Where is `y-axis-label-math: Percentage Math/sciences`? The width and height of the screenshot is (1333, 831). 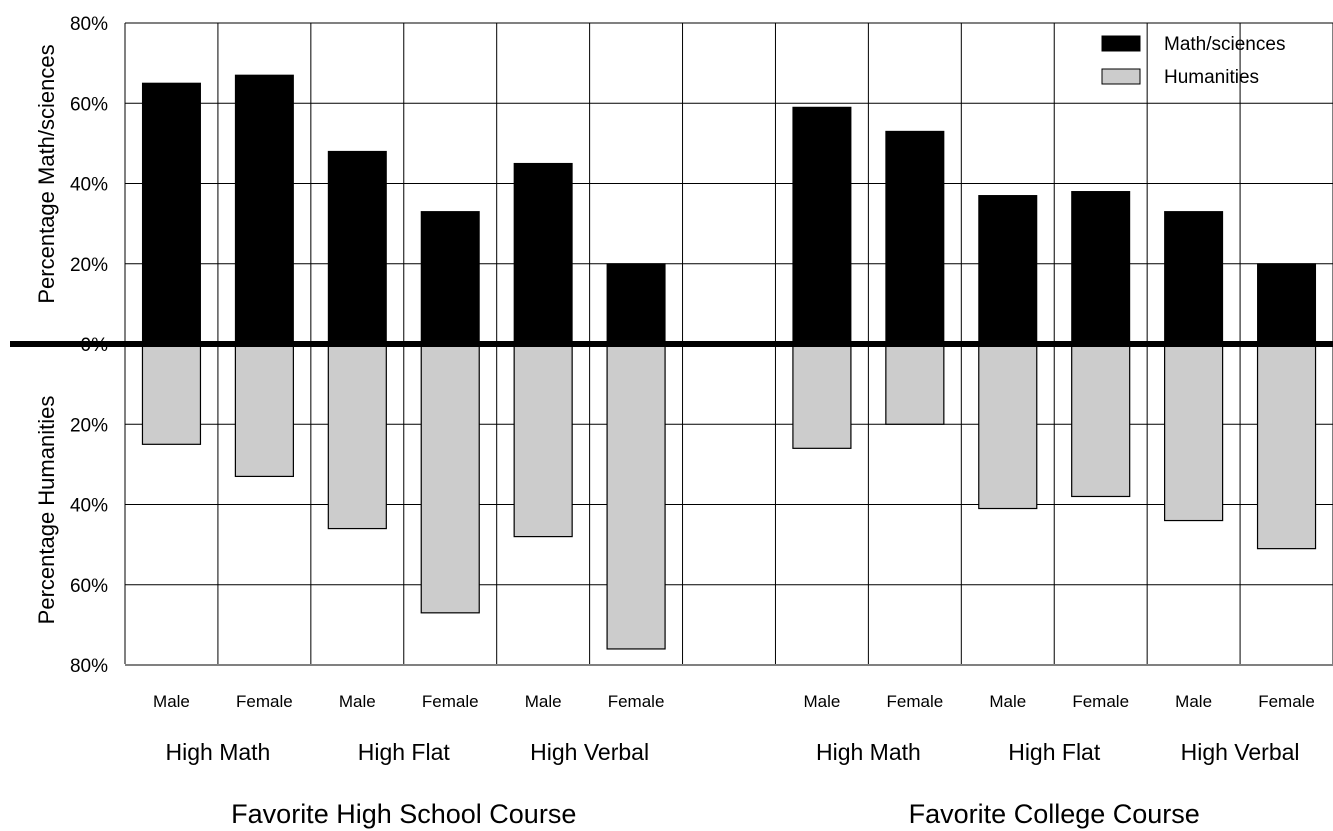 y-axis-label-math: Percentage Math/sciences is located at coordinates (46, 173).